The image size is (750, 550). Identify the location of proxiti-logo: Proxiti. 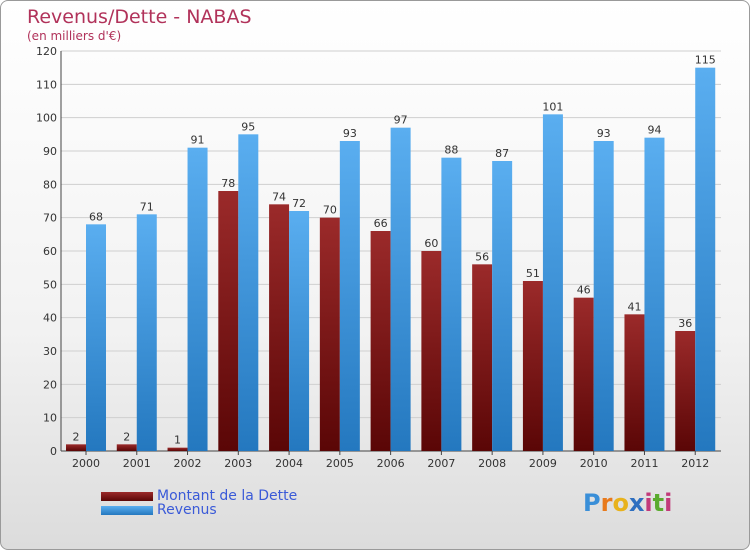
(627, 503).